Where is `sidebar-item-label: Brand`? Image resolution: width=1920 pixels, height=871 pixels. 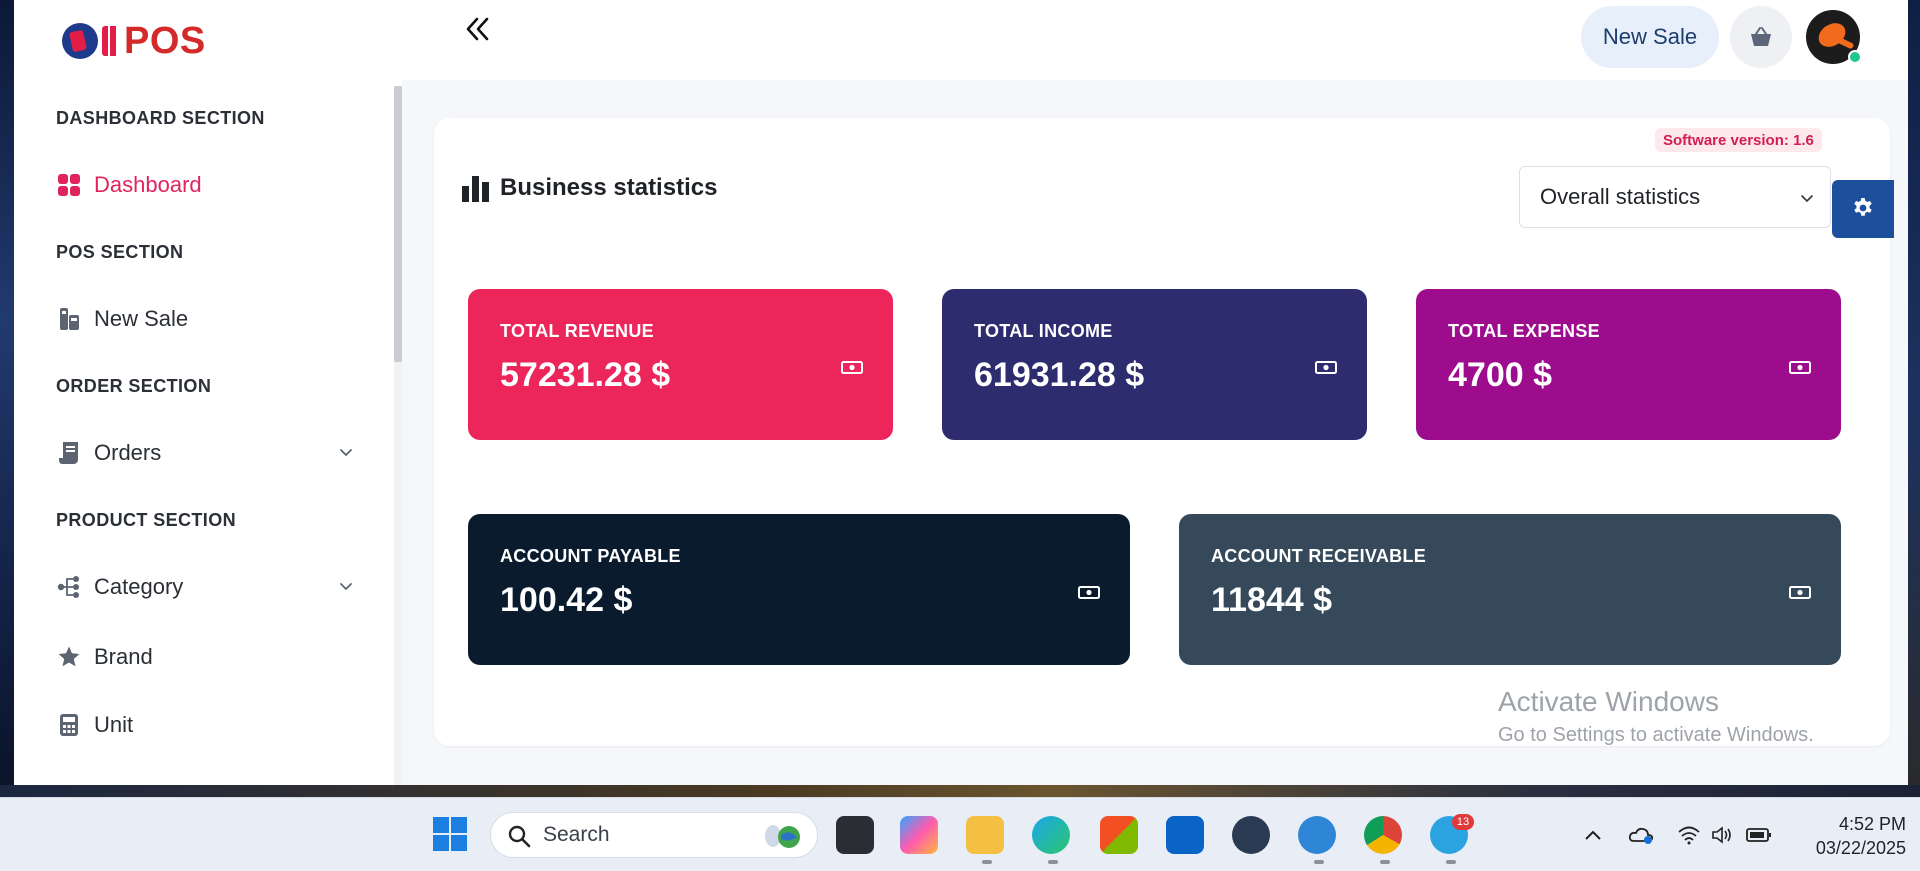 sidebar-item-label: Brand is located at coordinates (123, 656).